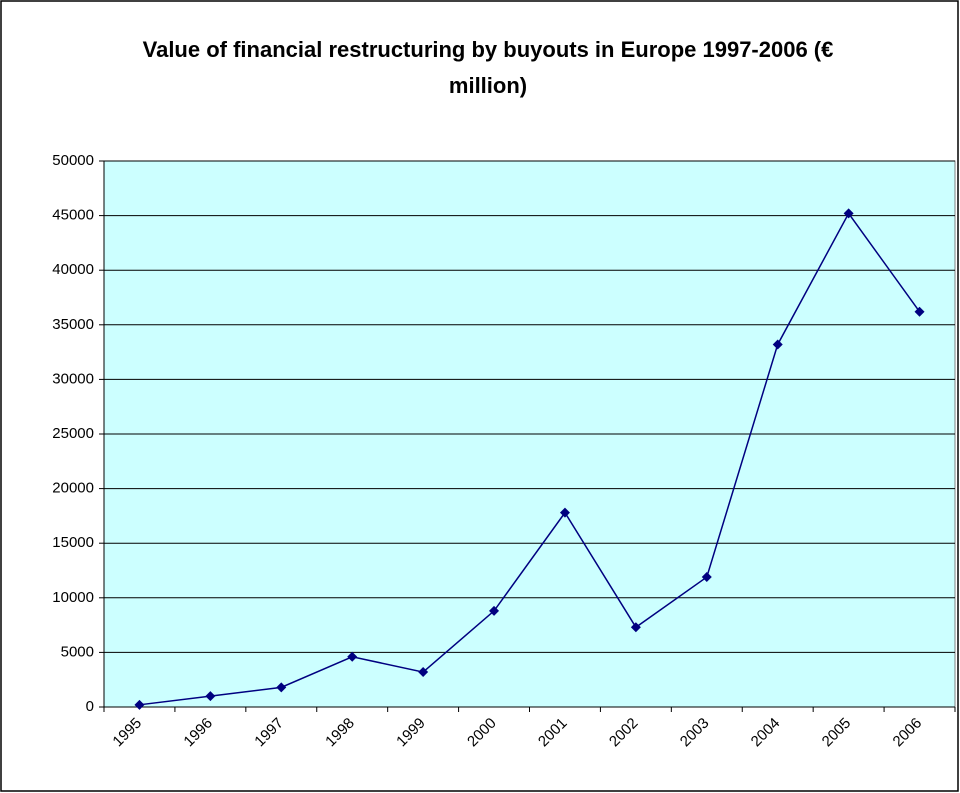 Image resolution: width=960 pixels, height=793 pixels. Describe the element at coordinates (73, 269) in the screenshot. I see `y-tick-label: 40000` at that location.